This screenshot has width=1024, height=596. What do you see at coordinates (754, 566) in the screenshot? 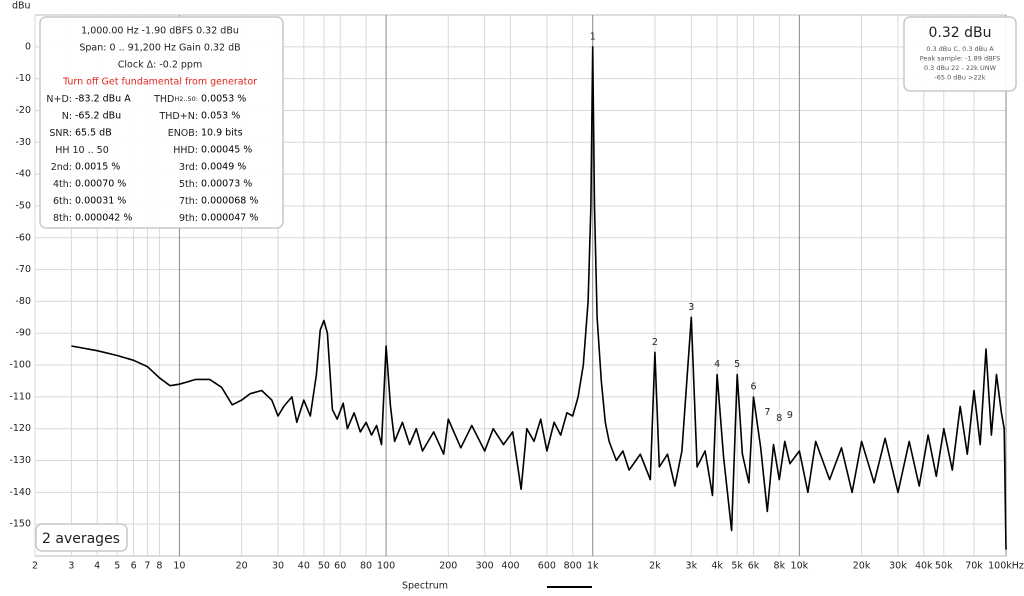
I see `x-tick-label: 6k` at bounding box center [754, 566].